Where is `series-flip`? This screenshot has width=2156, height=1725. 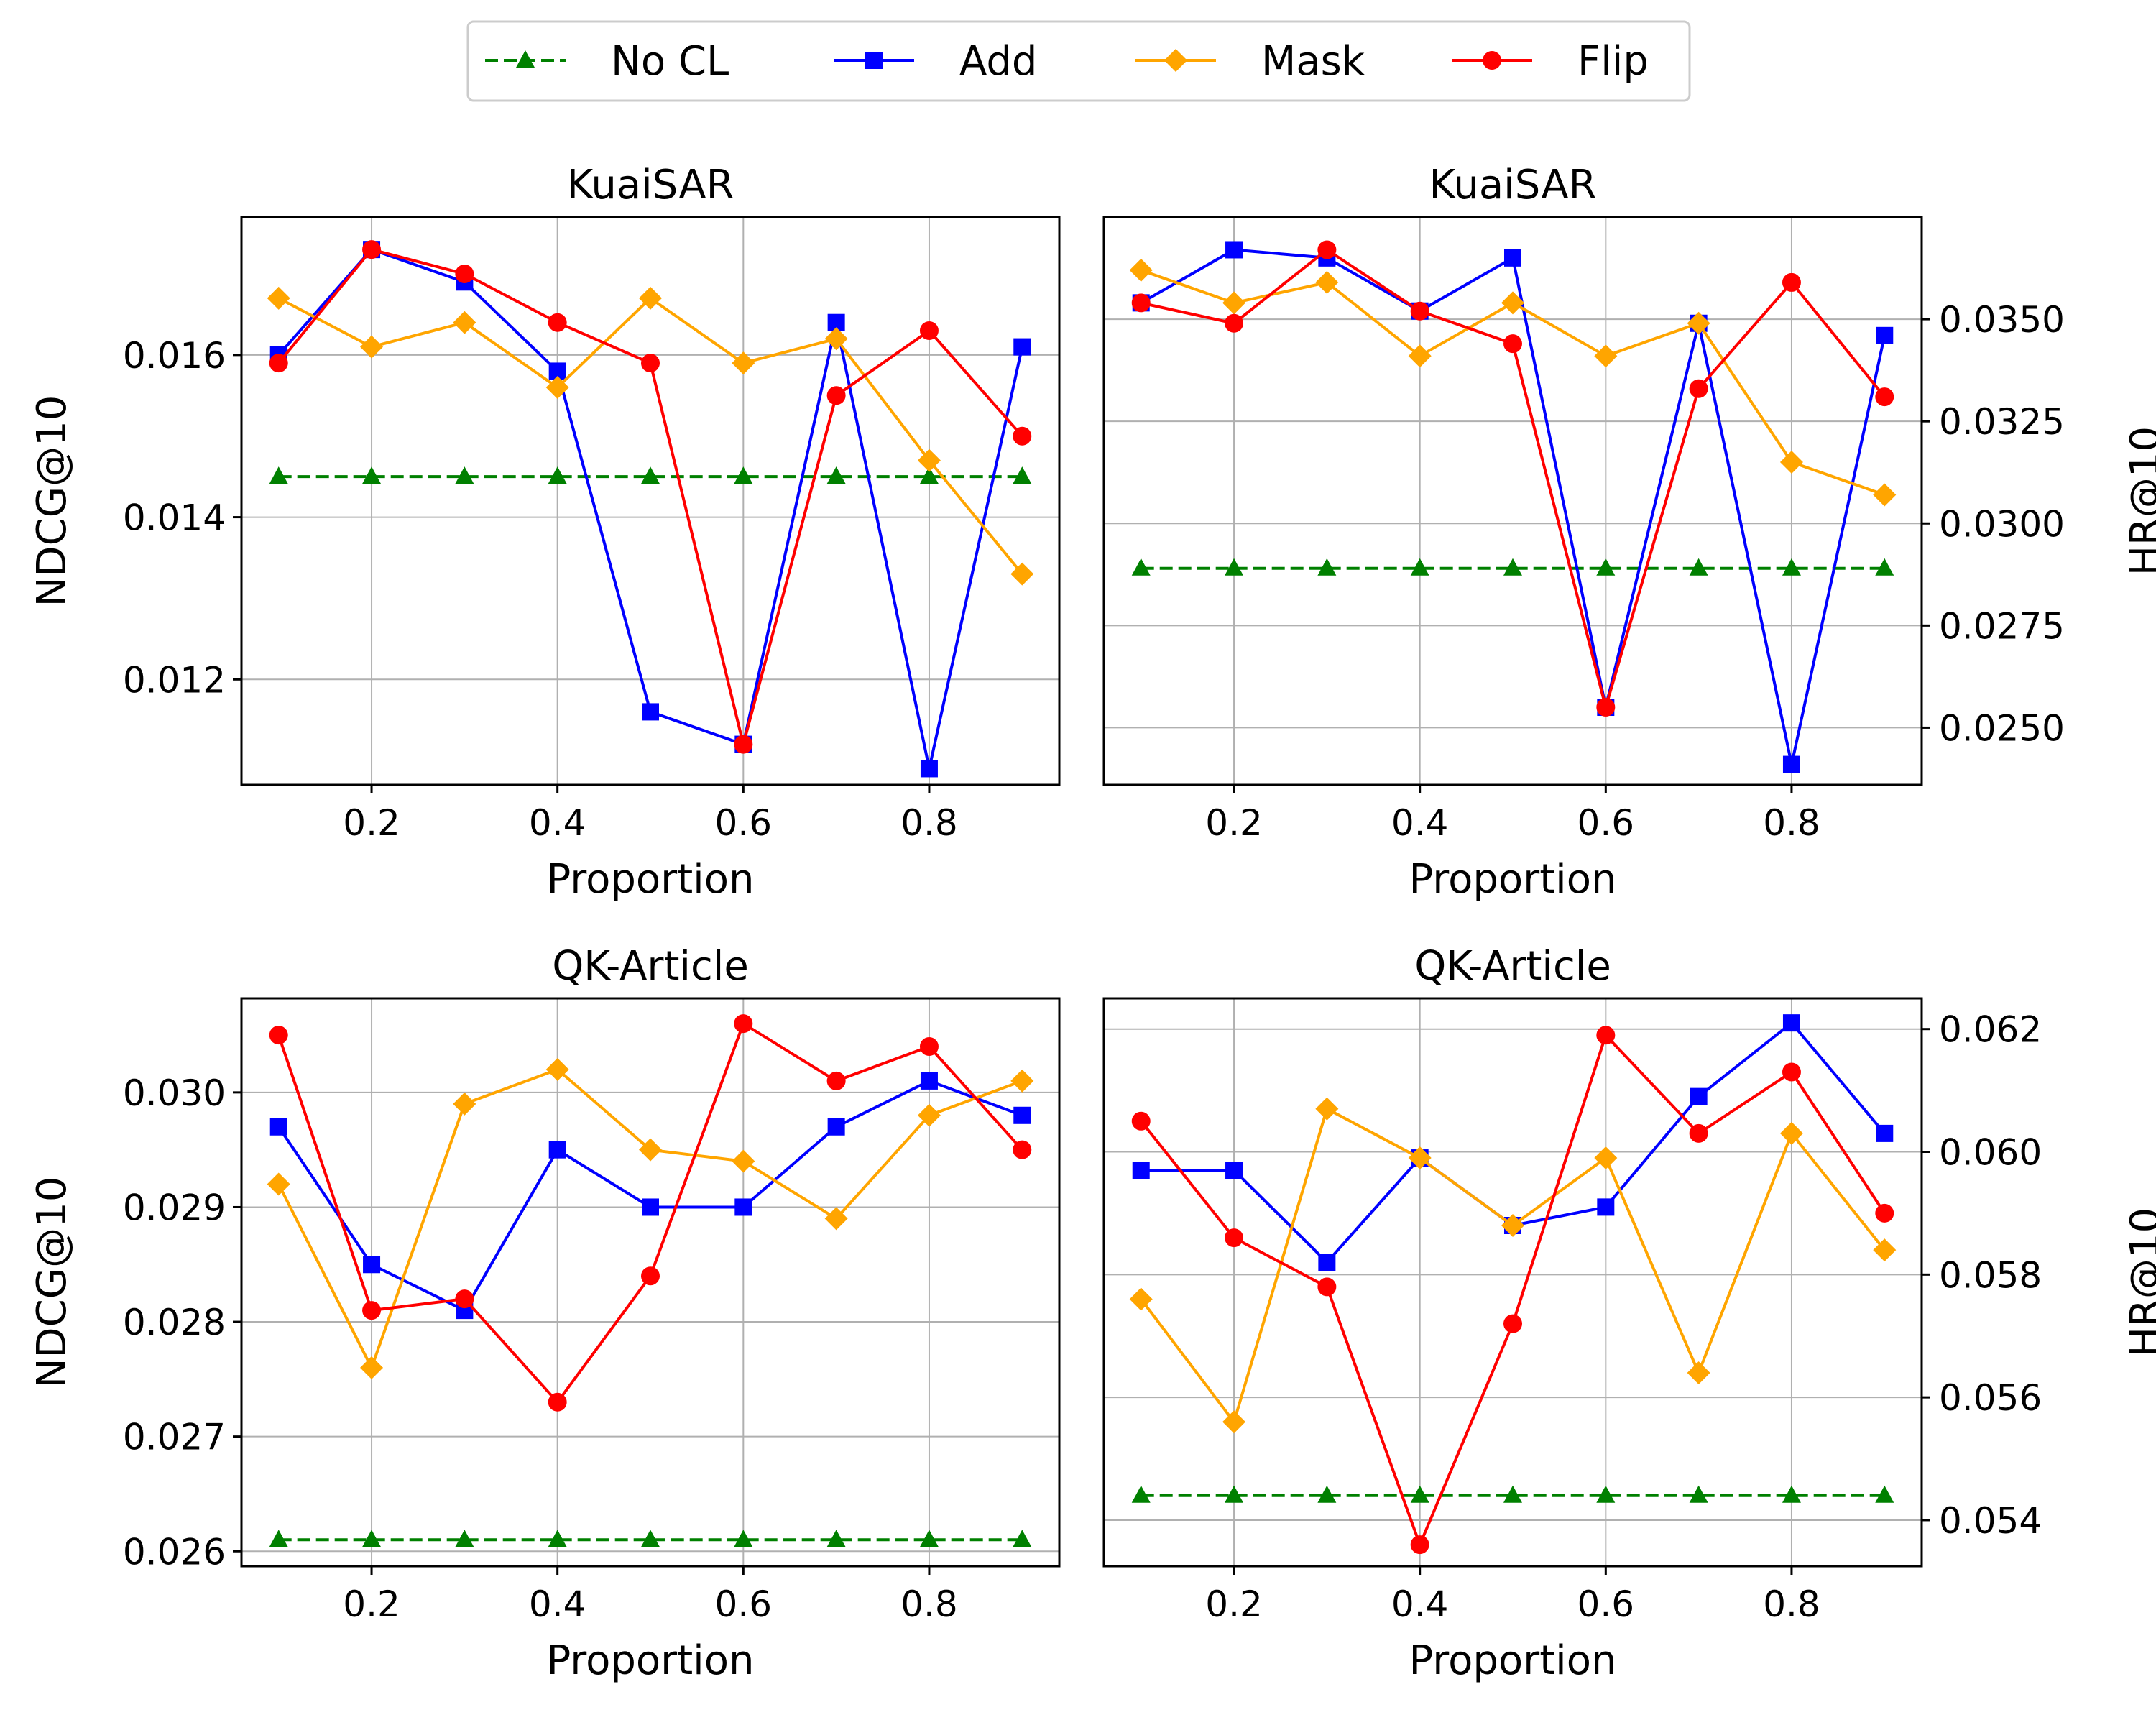
series-flip is located at coordinates (1512, 478).